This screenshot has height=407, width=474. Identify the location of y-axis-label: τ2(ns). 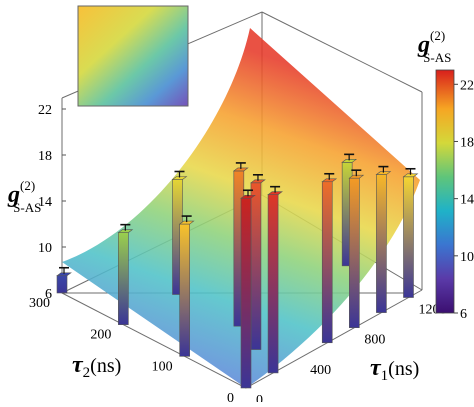
(96, 366).